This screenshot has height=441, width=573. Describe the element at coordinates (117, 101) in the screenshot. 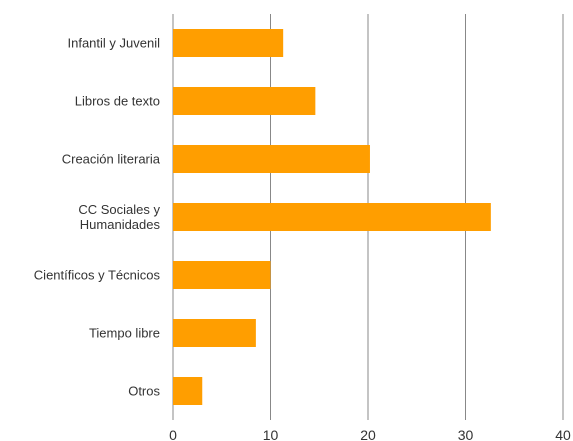

I see `y-tick-label: Libros de texto` at that location.